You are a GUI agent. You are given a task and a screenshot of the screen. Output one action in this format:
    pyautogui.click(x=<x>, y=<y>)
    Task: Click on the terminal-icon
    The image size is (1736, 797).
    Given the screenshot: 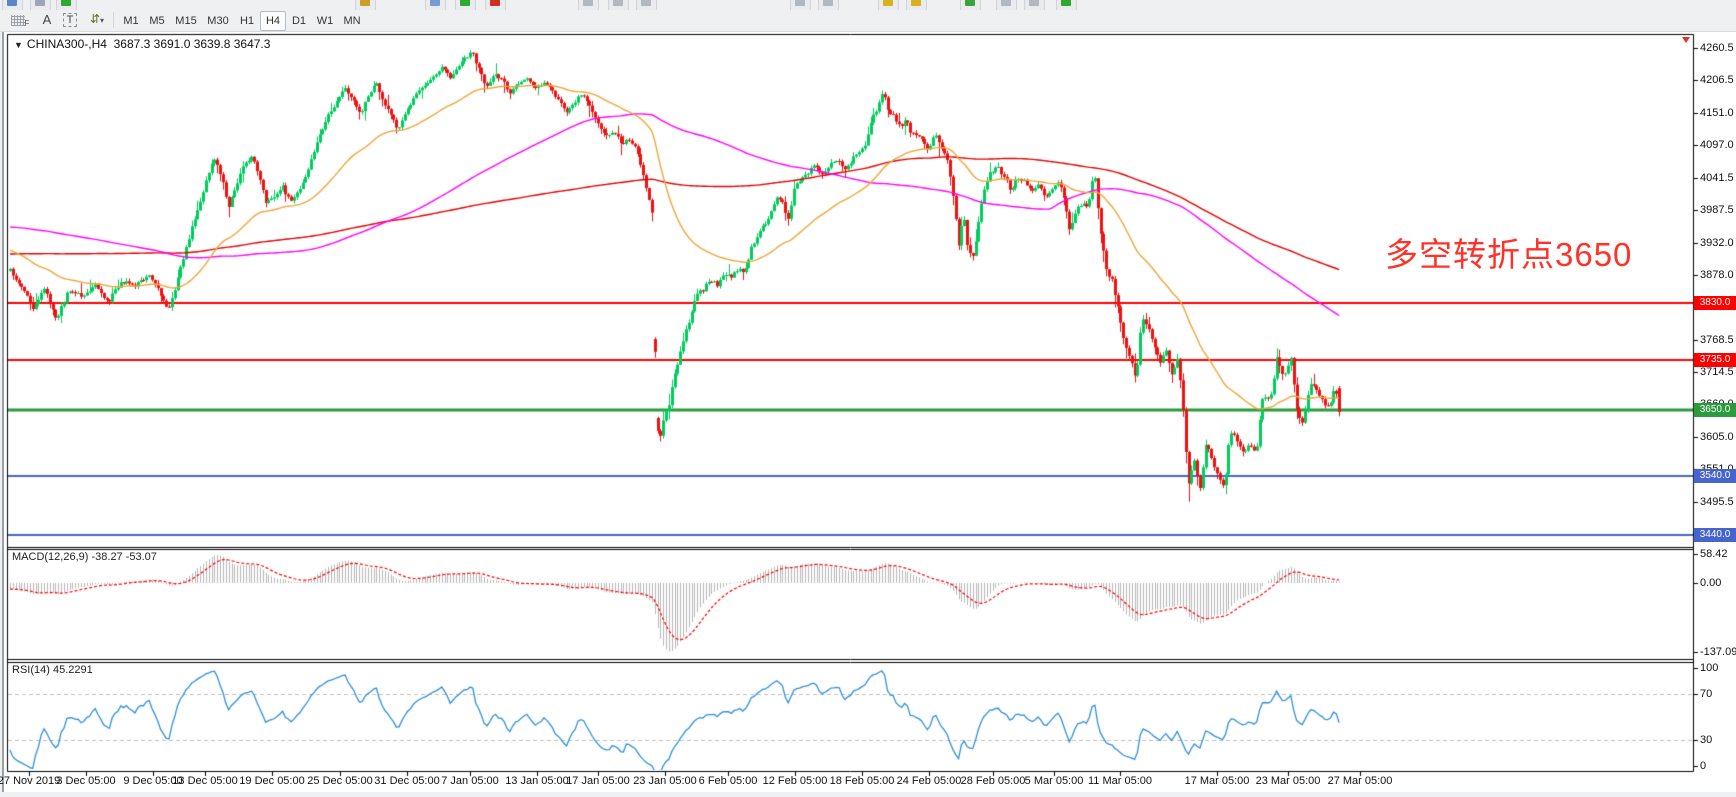 What is the action you would take?
    pyautogui.click(x=1034, y=5)
    